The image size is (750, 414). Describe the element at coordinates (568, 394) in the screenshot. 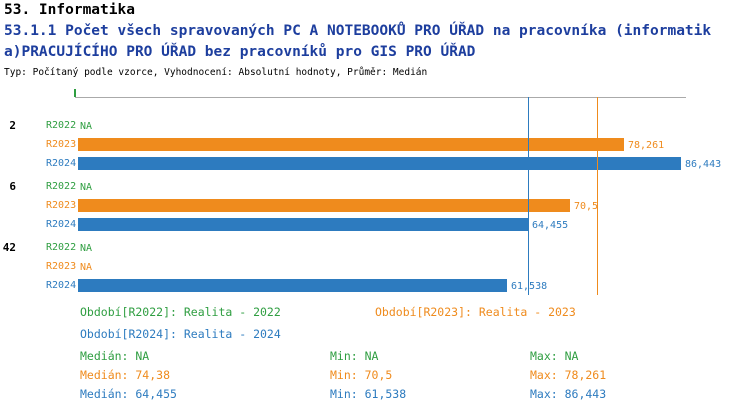

I see `stat-max-r2024: Max: 86,443` at that location.